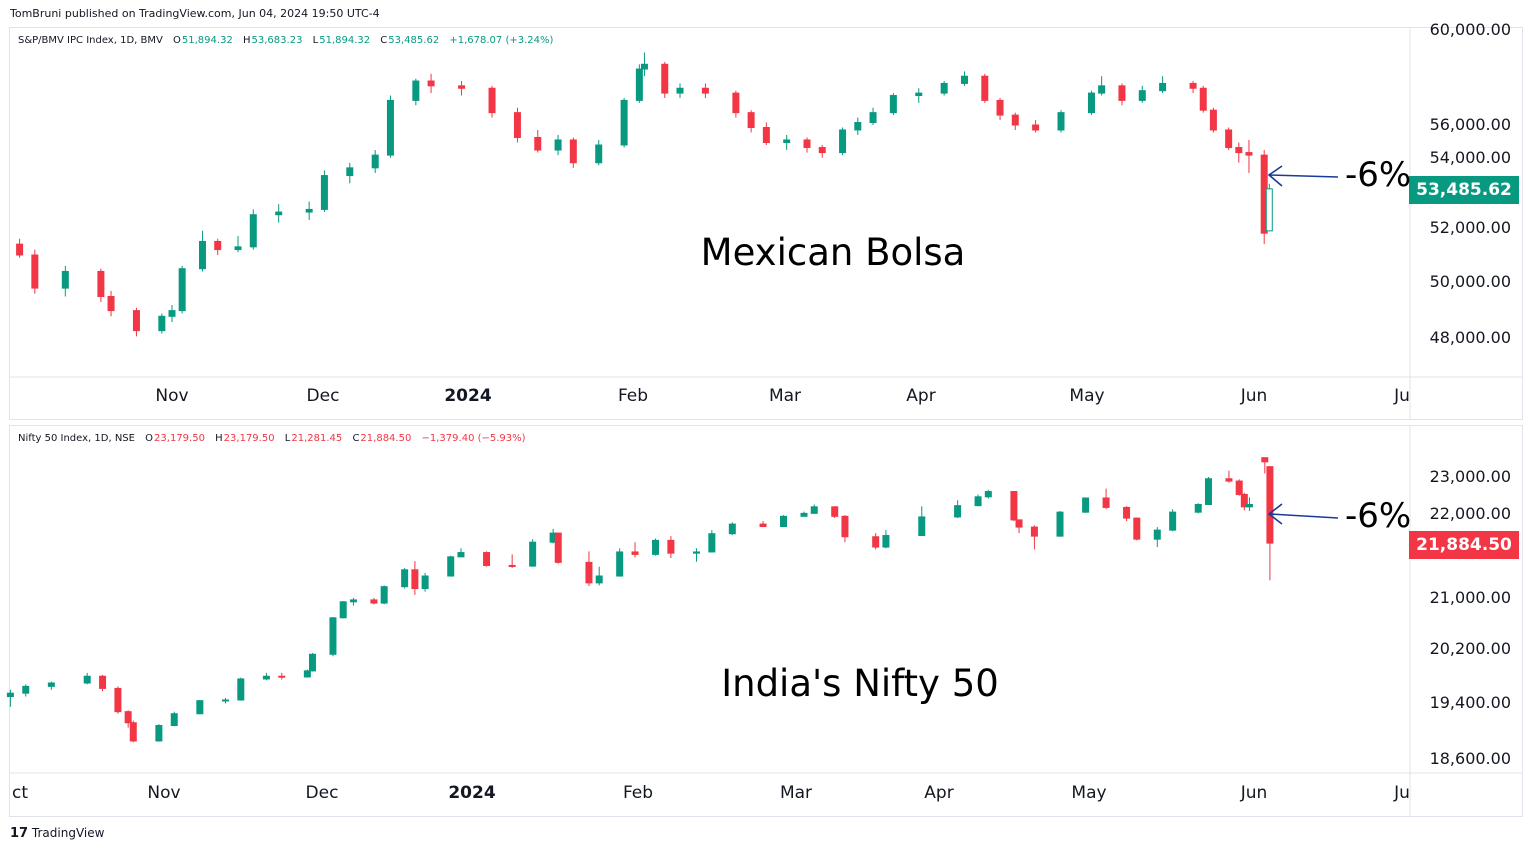 The width and height of the screenshot is (1533, 852). What do you see at coordinates (57, 833) in the screenshot?
I see `tradingview-logo: 17 TradingView` at bounding box center [57, 833].